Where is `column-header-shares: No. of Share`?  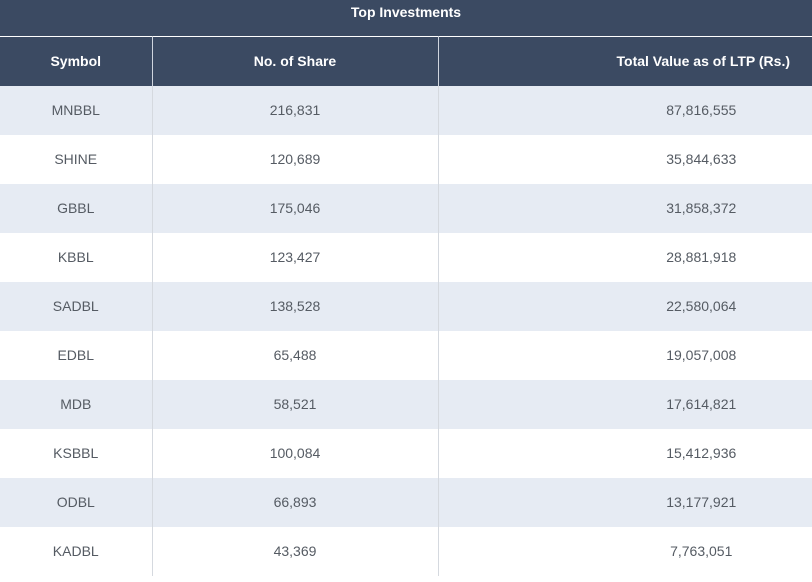 column-header-shares: No. of Share is located at coordinates (295, 61).